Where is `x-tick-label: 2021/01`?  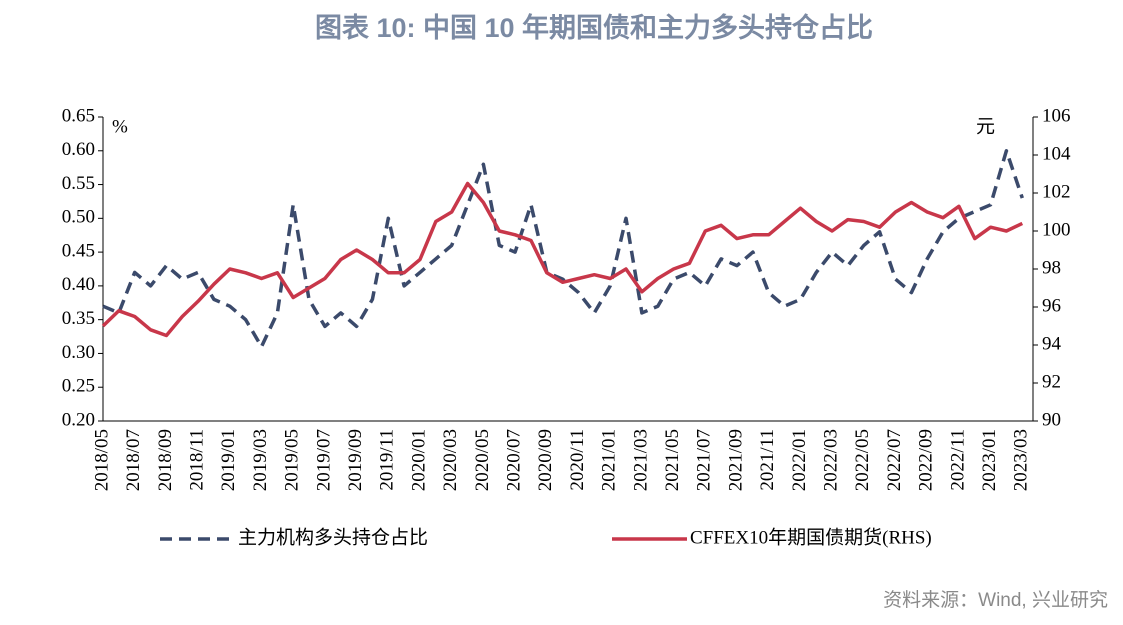 x-tick-label: 2021/01 is located at coordinates (609, 460).